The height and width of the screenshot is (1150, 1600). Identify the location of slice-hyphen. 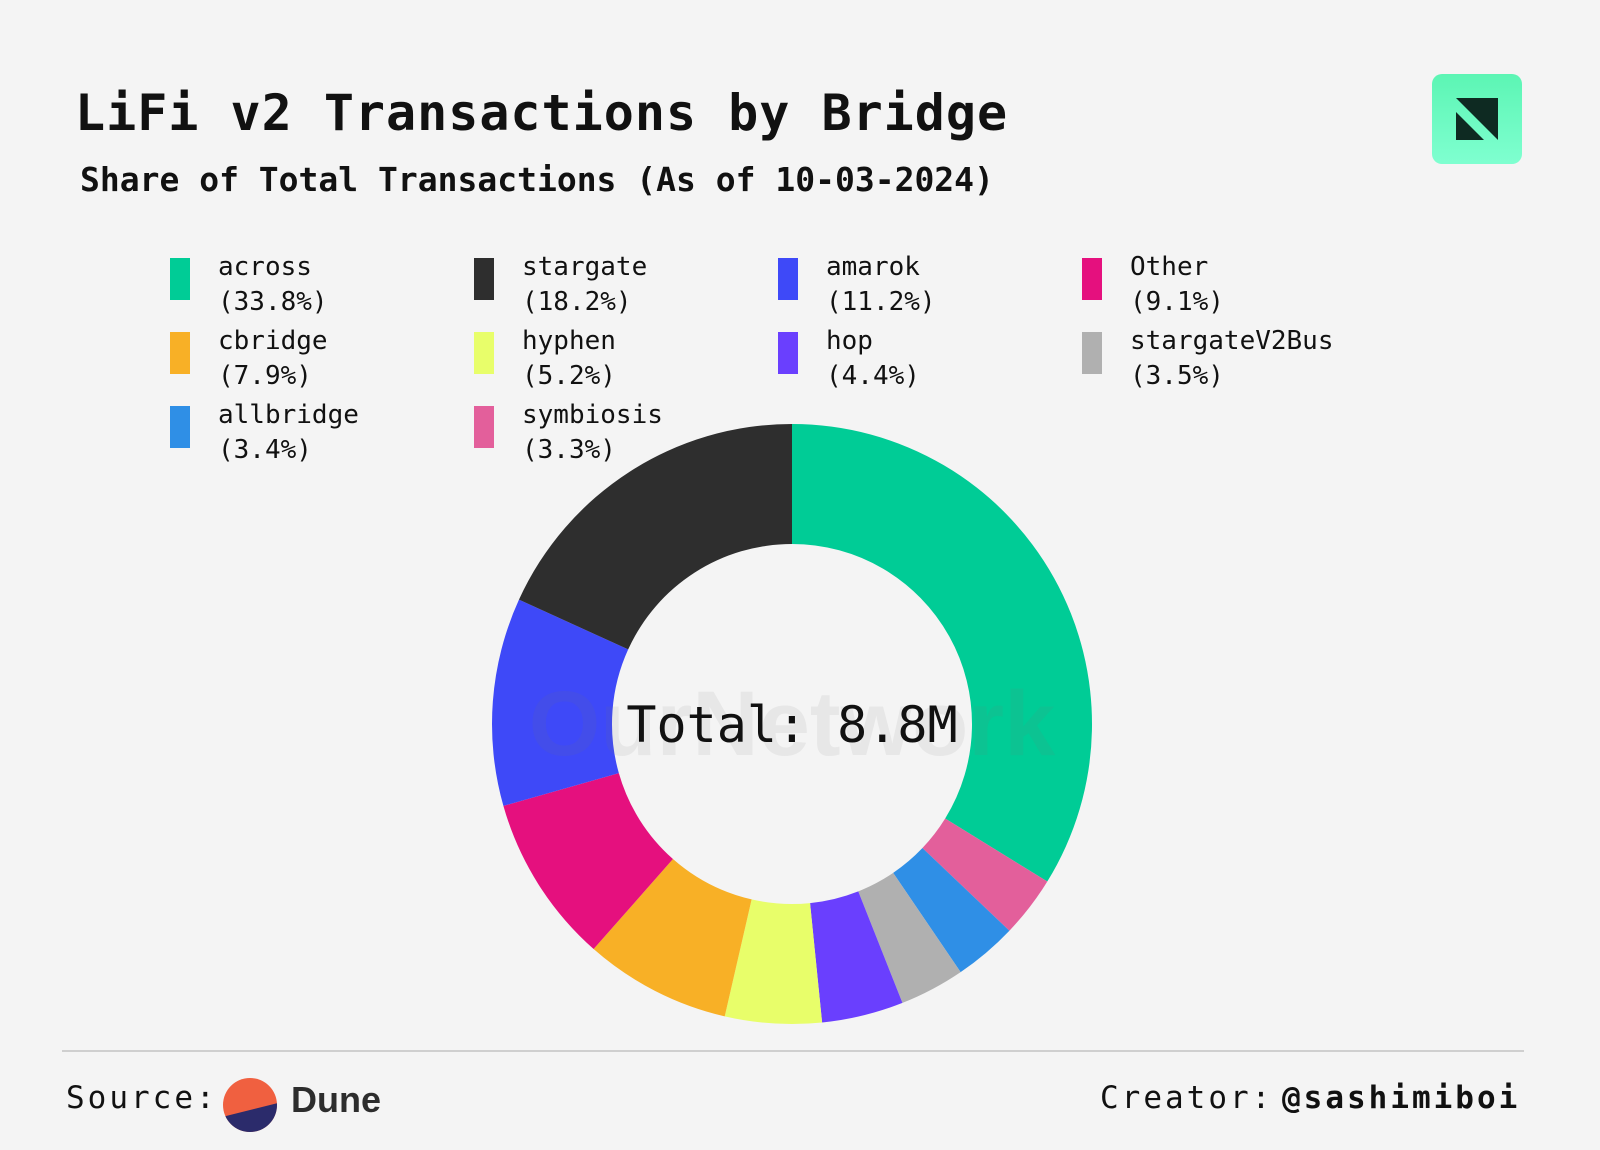
(773, 961).